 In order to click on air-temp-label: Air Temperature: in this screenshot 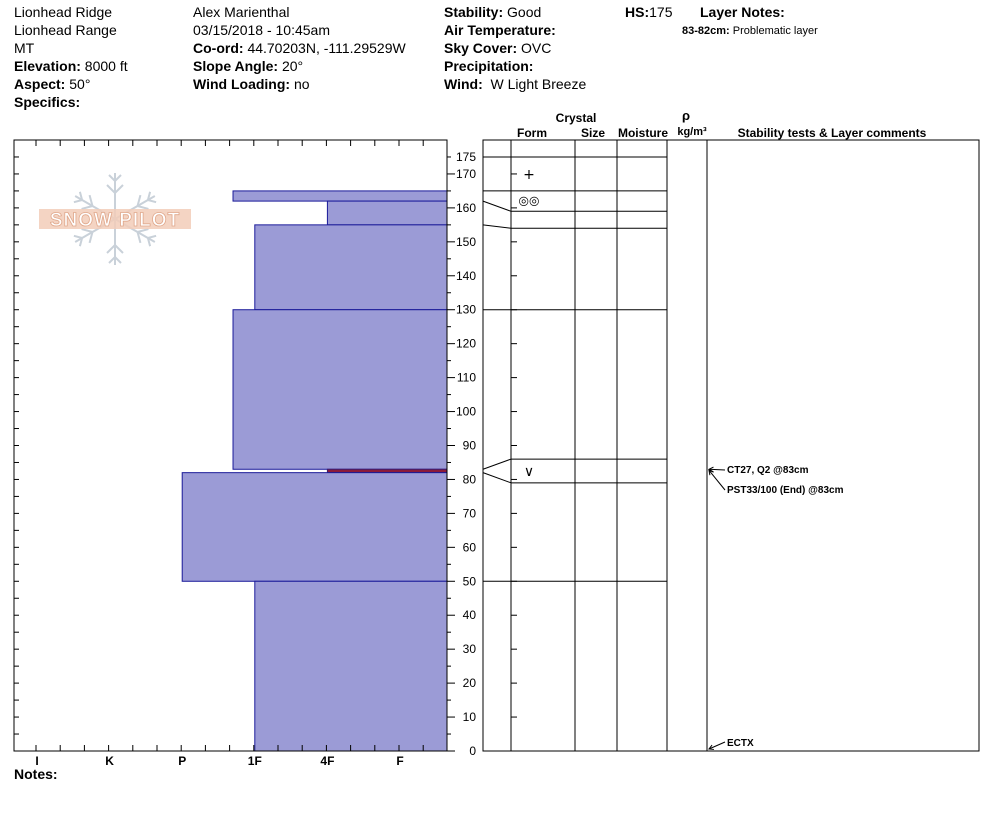, I will do `click(500, 30)`.